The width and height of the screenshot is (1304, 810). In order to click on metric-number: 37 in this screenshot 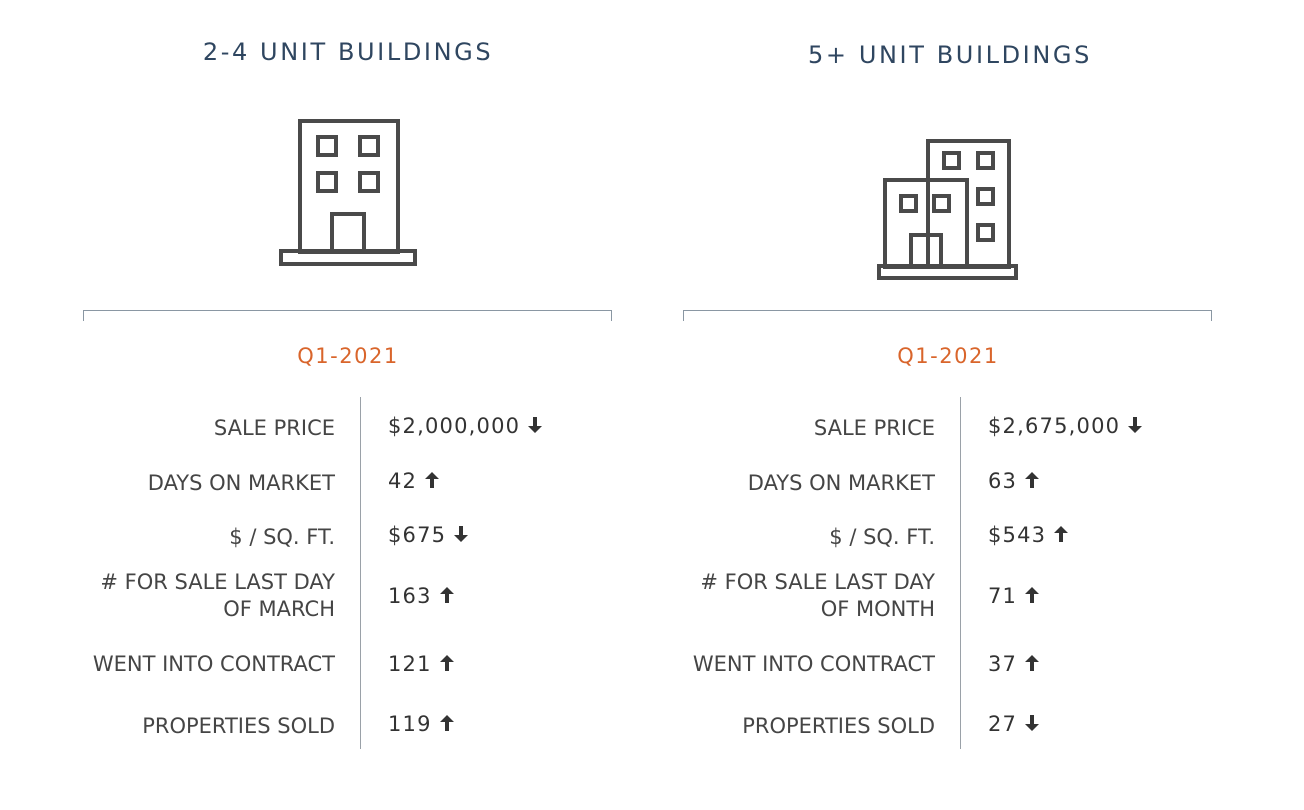, I will do `click(1003, 664)`.